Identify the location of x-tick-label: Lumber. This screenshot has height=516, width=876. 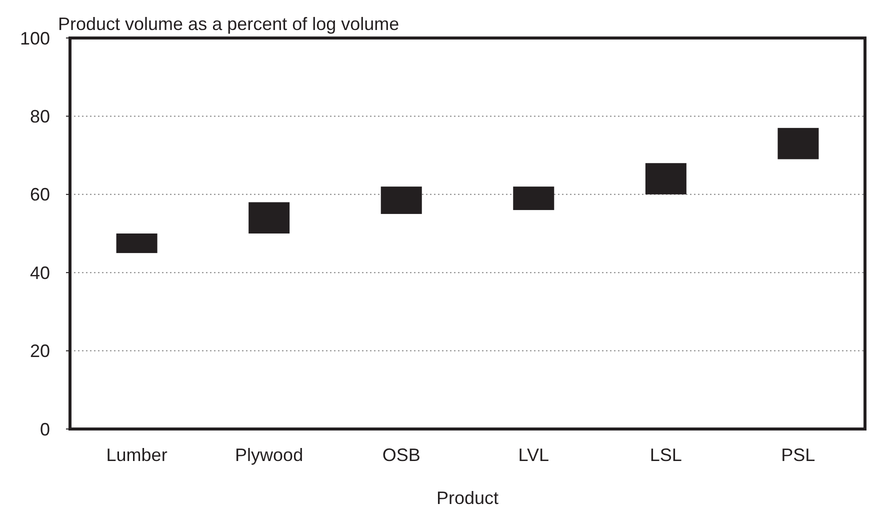
(137, 455).